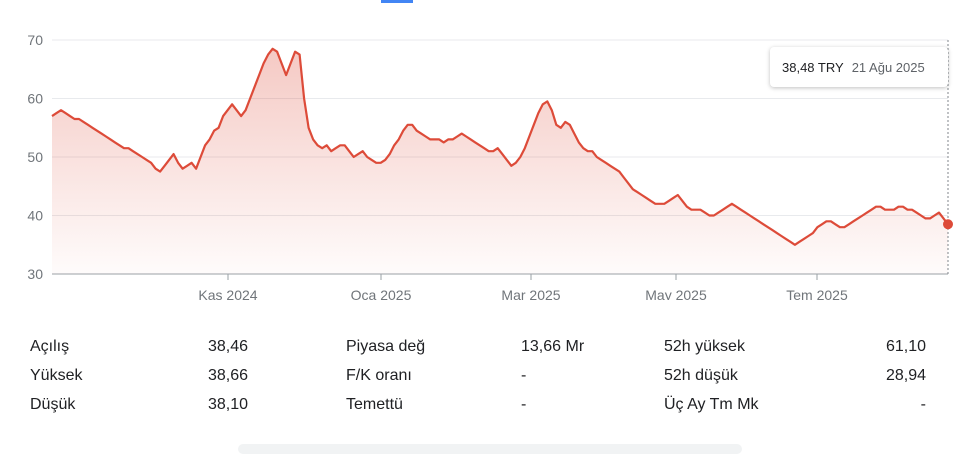 The width and height of the screenshot is (960, 454). I want to click on y-axis-labels: 70 60 50 40 30, so click(35, 157).